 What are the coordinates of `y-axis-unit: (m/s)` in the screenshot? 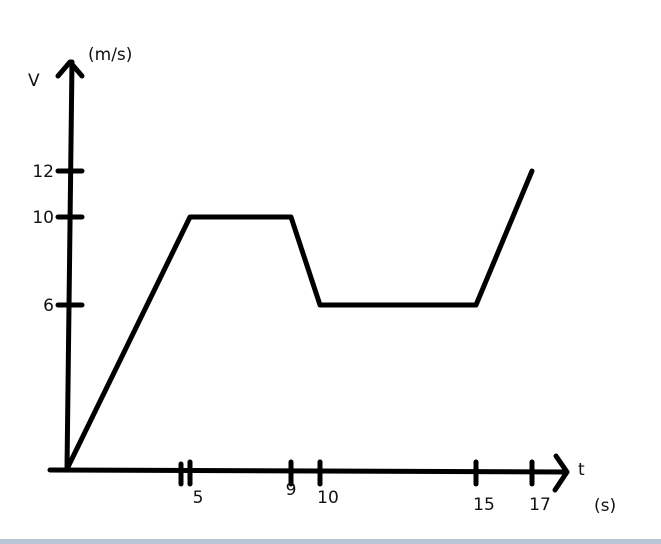 It's located at (110, 55).